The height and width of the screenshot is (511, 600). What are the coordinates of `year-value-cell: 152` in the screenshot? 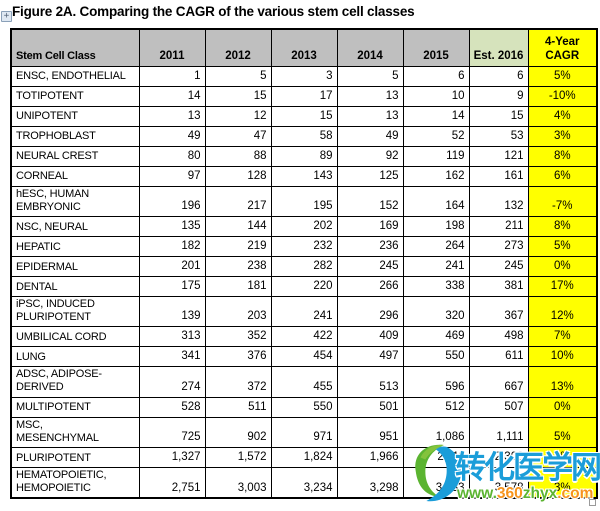 It's located at (370, 201).